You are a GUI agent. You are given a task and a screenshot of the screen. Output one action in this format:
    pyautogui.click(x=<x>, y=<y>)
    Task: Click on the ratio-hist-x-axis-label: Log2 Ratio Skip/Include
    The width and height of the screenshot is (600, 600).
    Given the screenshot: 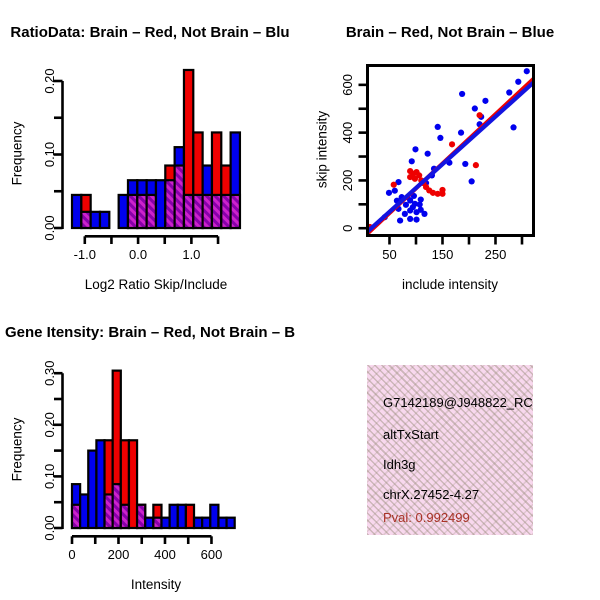 What is the action you would take?
    pyautogui.click(x=156, y=284)
    